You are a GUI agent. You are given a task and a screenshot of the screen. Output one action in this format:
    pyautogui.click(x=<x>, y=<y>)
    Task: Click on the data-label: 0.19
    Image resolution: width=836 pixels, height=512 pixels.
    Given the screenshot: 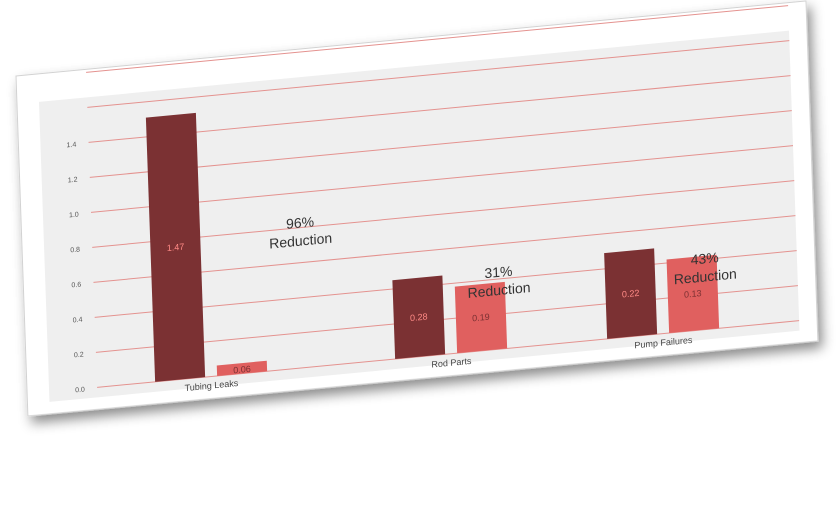 What is the action you would take?
    pyautogui.click(x=481, y=318)
    